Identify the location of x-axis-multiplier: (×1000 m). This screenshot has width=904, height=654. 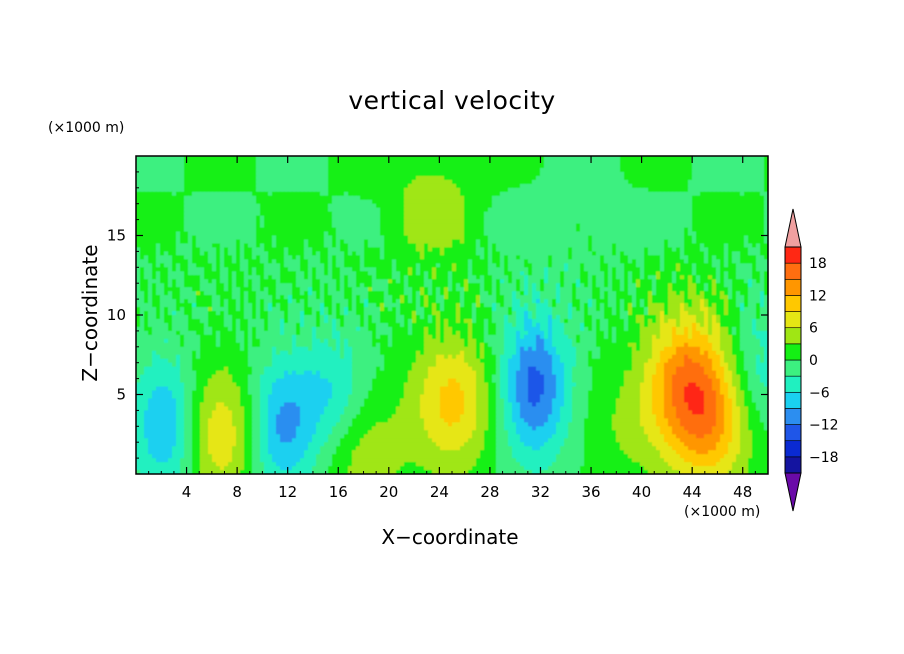
(722, 512).